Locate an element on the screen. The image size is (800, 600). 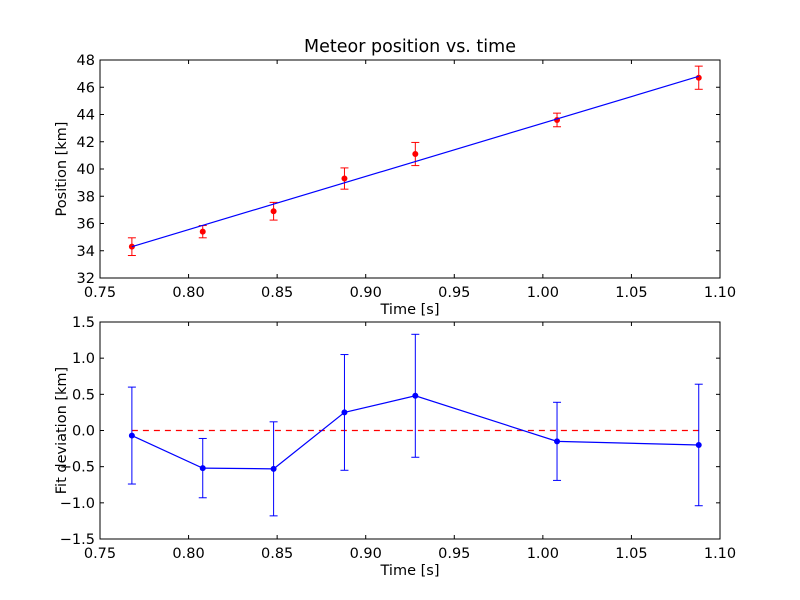
y-tick-label: 34 is located at coordinates (86, 252).